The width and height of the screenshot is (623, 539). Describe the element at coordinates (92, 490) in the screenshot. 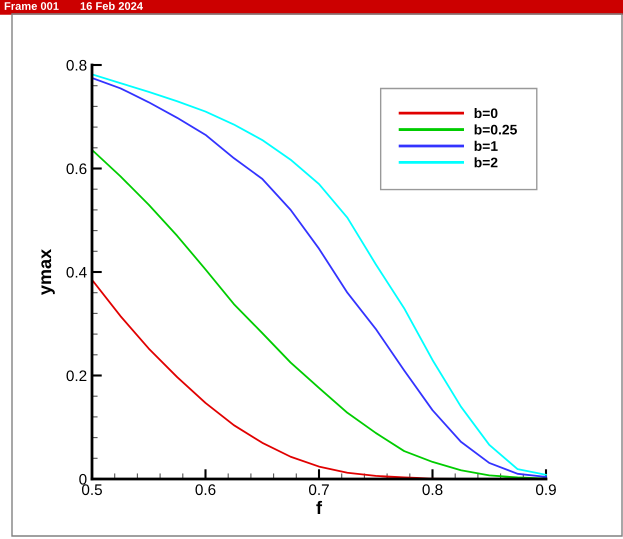

I see `x-tick-label: 0.5` at that location.